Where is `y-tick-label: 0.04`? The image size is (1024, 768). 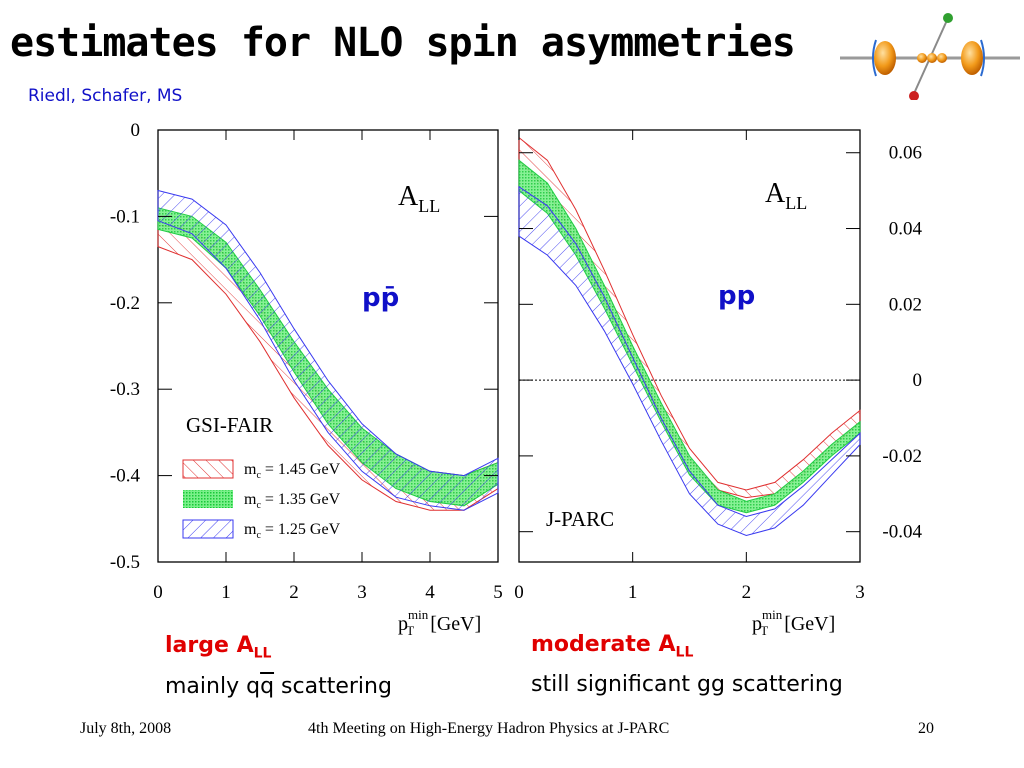
y-tick-label: 0.04 is located at coordinates (906, 229).